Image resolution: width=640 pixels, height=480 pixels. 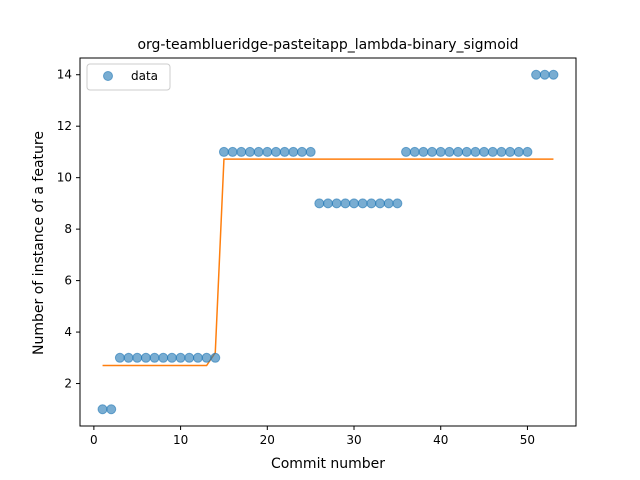 I want to click on legend-entry-data: data, so click(x=144, y=76).